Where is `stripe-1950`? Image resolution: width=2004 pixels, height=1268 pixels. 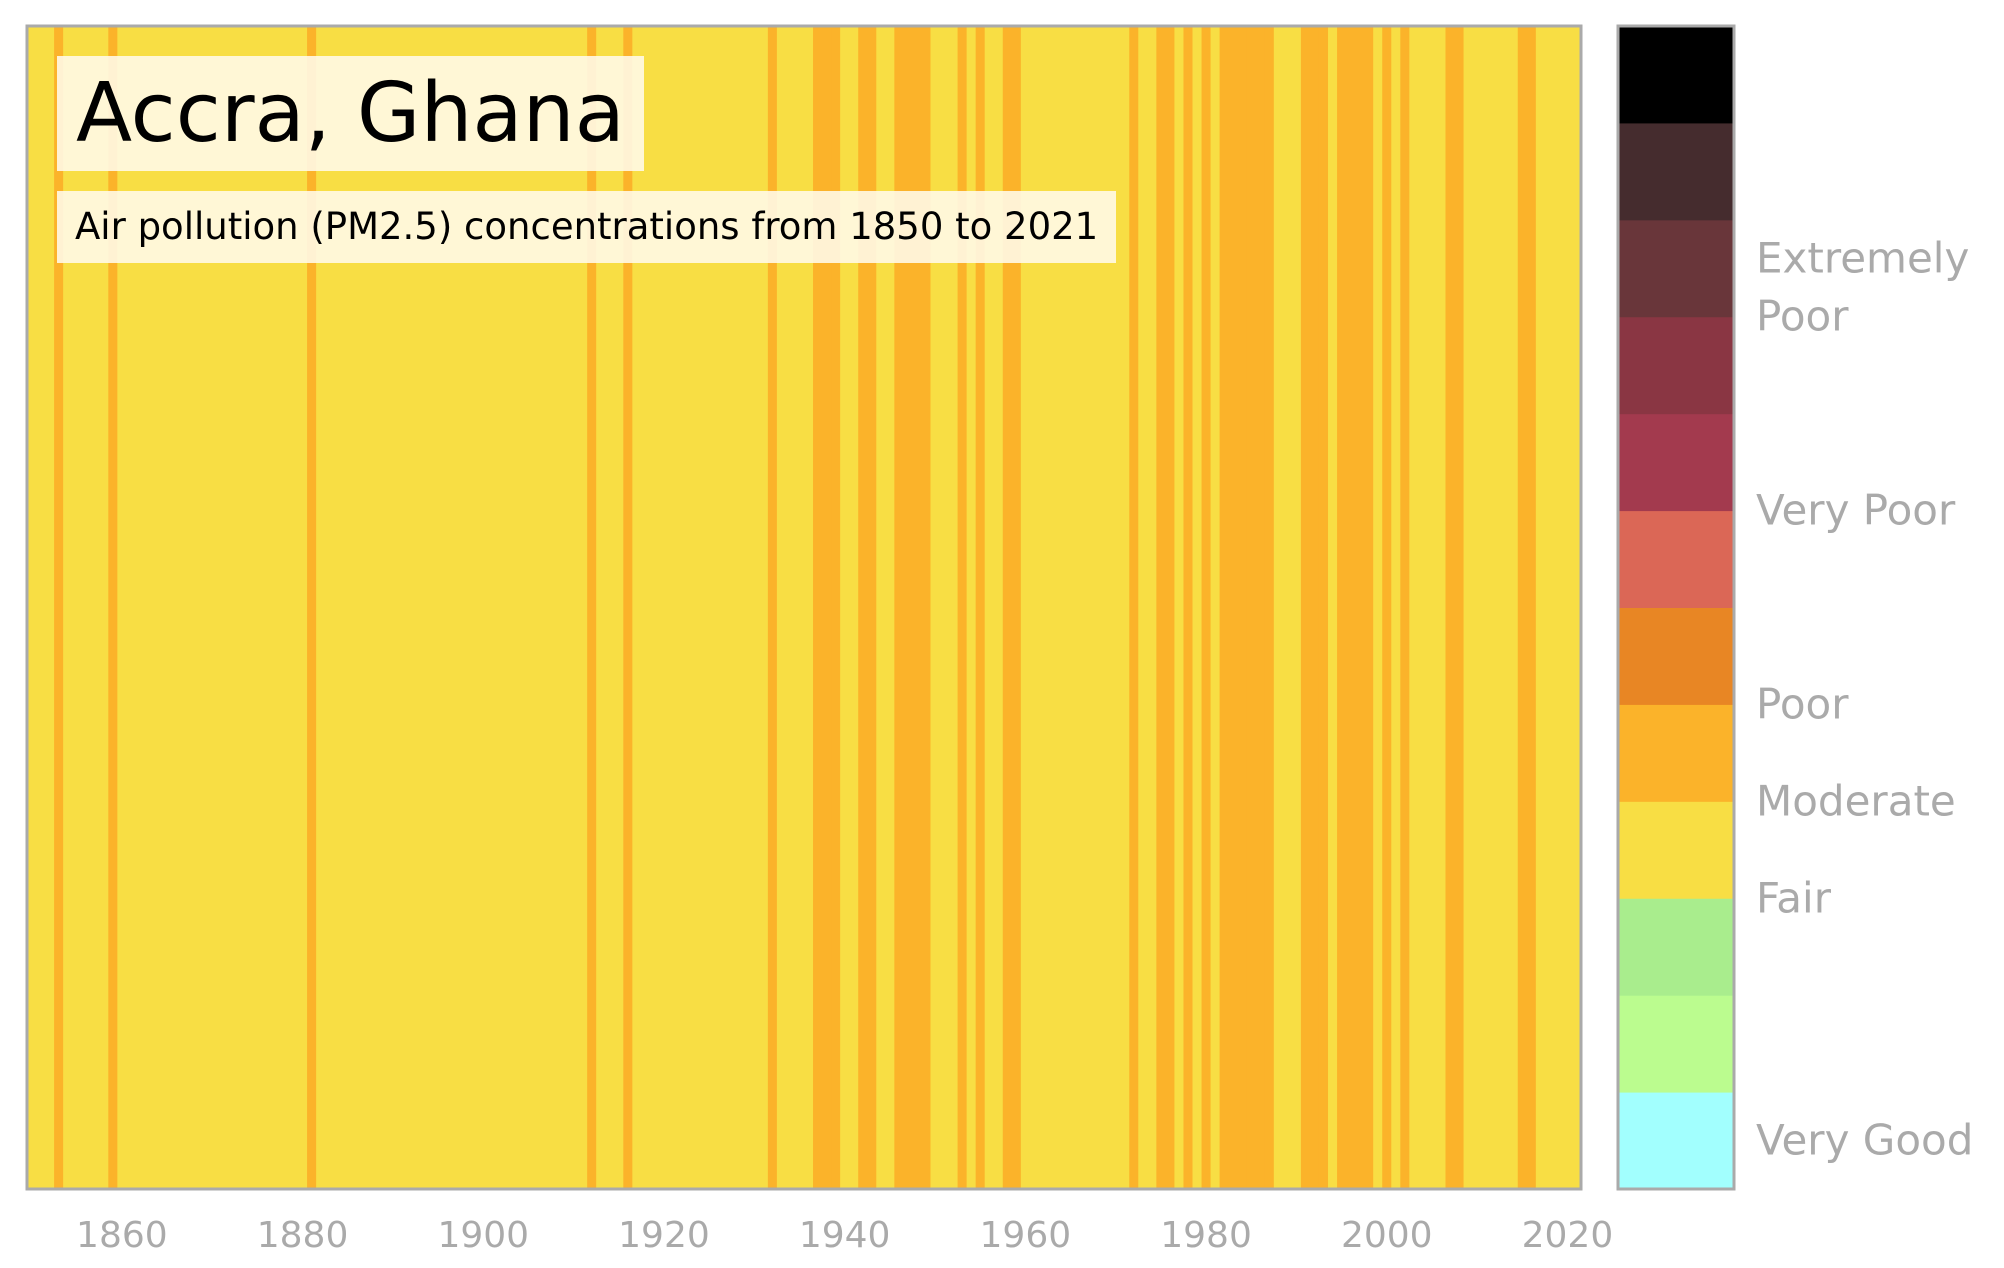
stripe-1950 is located at coordinates (935, 607).